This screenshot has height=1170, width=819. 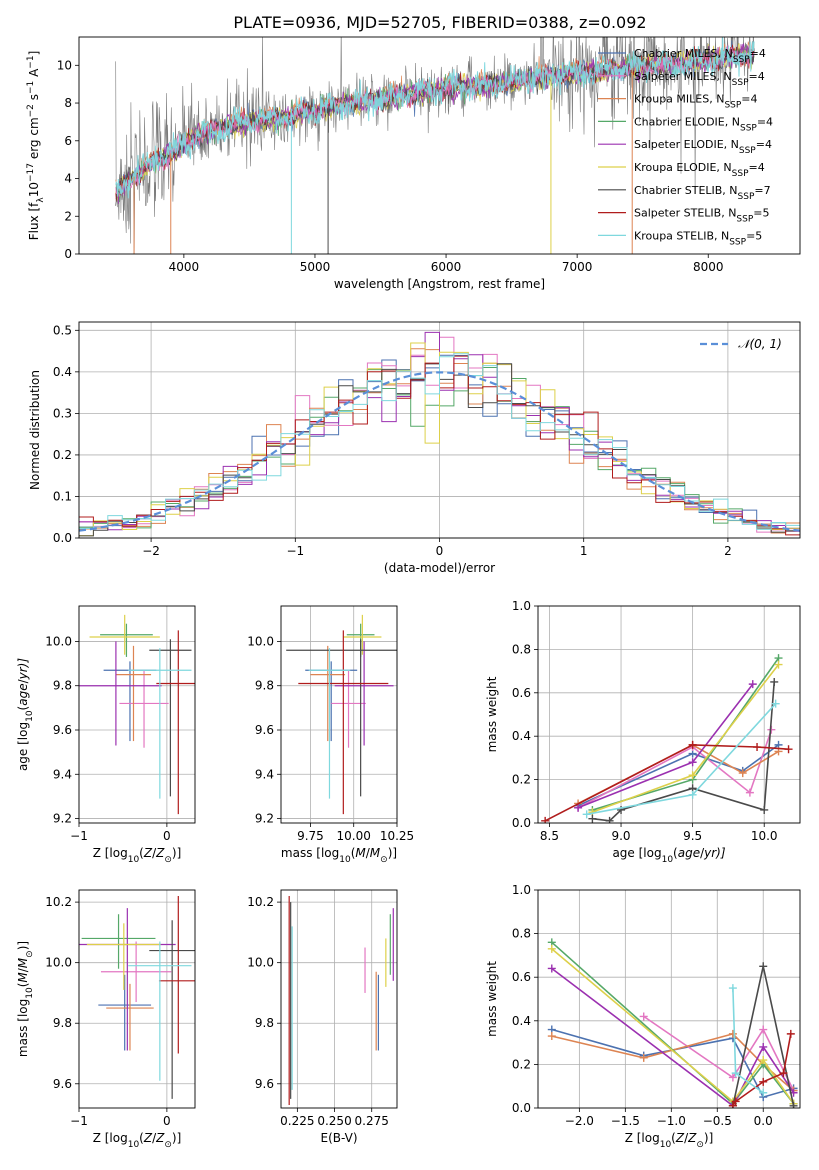 I want to click on x-tick-label: −0.5, so click(x=717, y=1121).